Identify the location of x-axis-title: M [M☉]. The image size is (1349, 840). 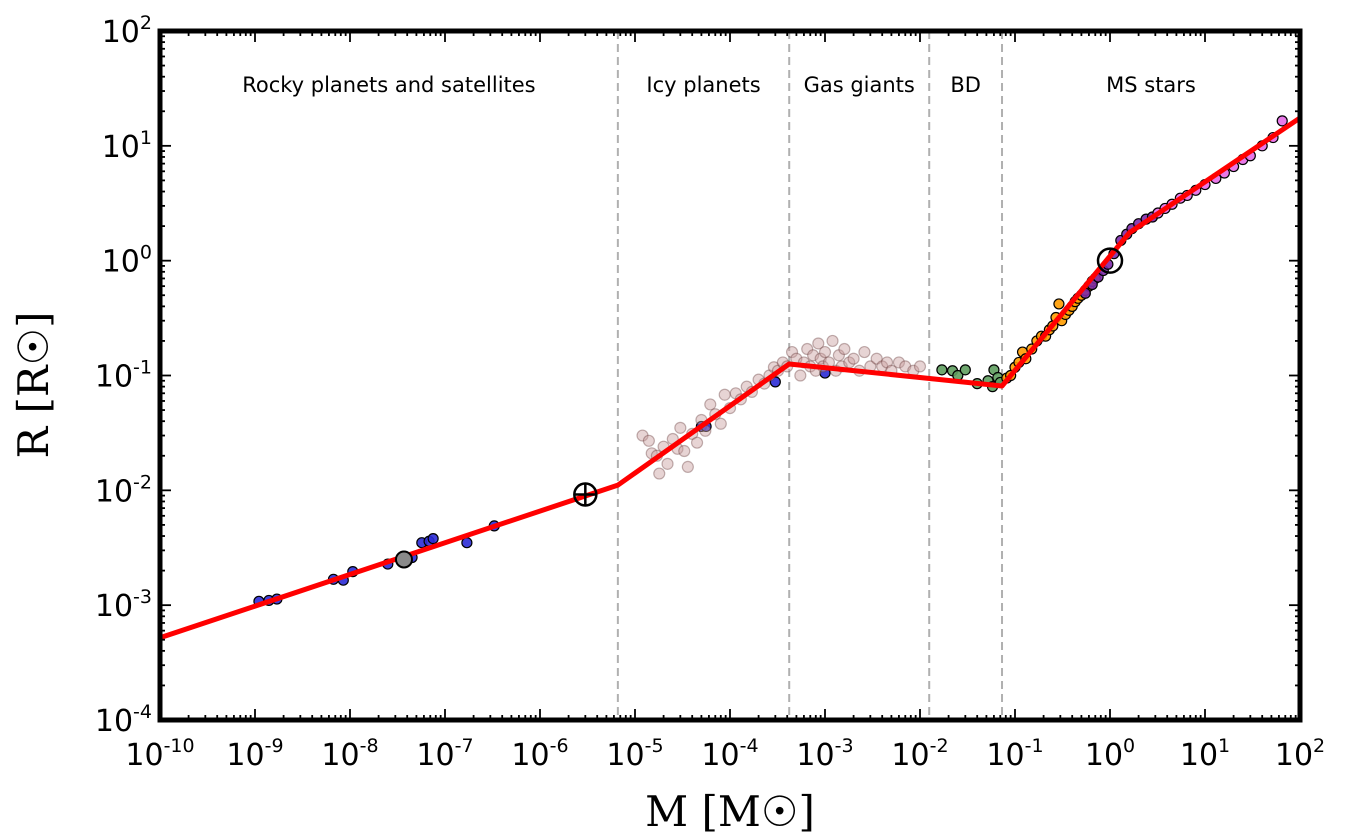
(730, 811).